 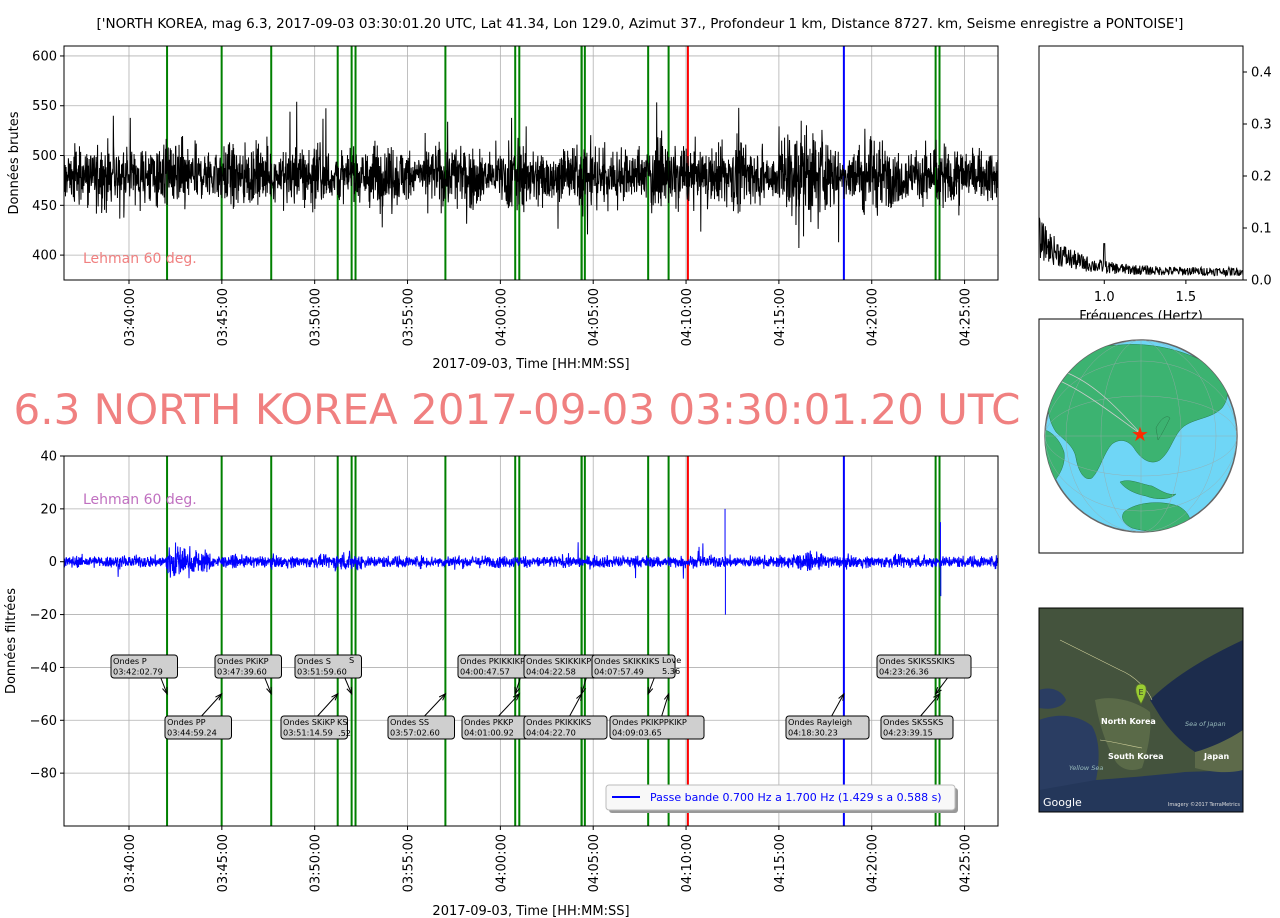 What do you see at coordinates (1141, 436) in the screenshot?
I see `globe-map: ★` at bounding box center [1141, 436].